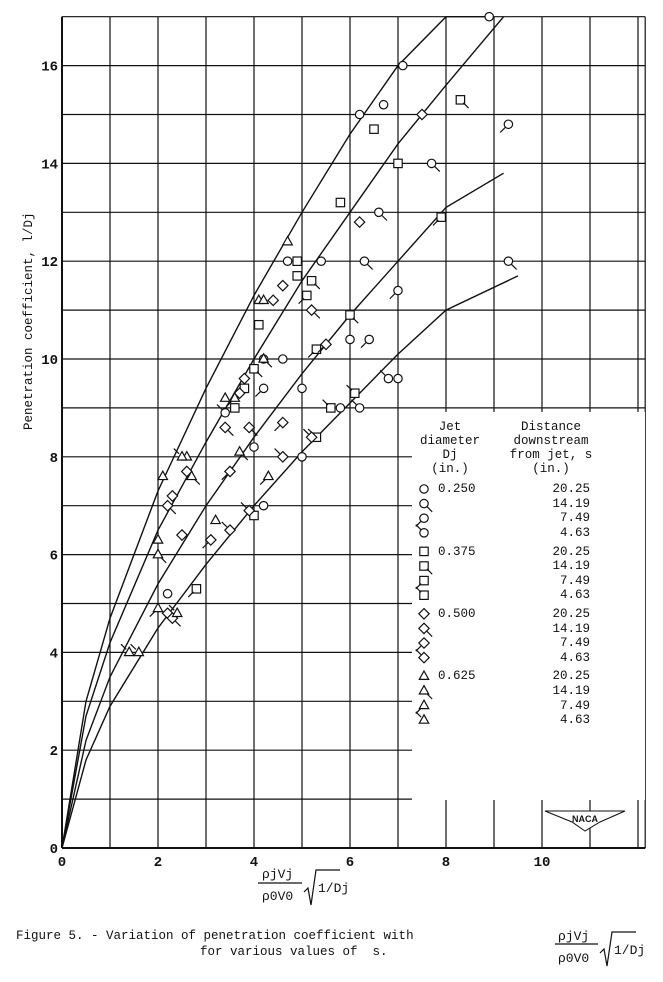 This screenshot has width=663, height=982. Describe the element at coordinates (29, 321) in the screenshot. I see `y-axis-title: Penetration coefficient, l/Dj` at that location.